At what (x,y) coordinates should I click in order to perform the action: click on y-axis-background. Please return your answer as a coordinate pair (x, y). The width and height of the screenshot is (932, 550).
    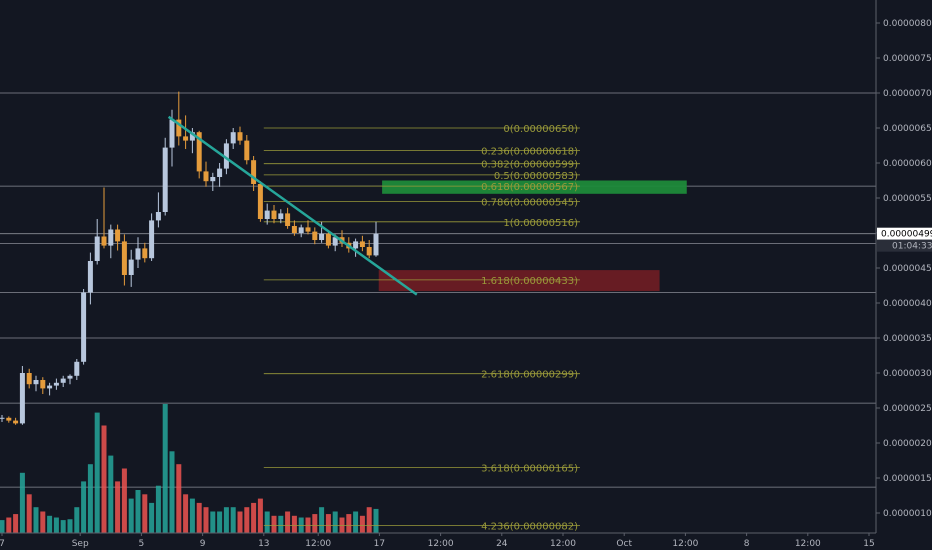
    Looking at the image, I should click on (904, 275).